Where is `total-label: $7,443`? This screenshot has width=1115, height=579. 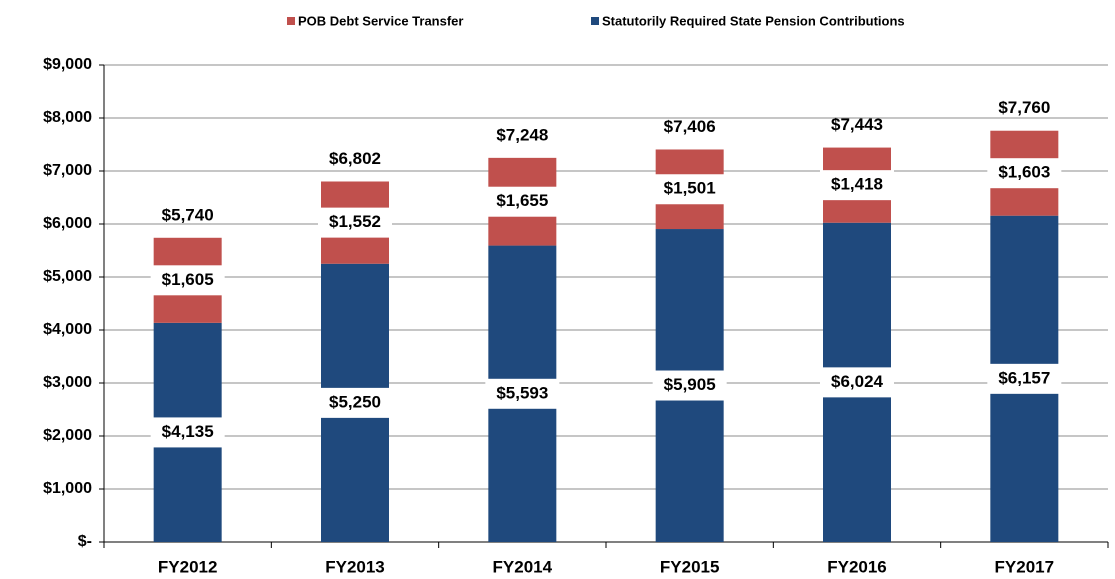 total-label: $7,443 is located at coordinates (857, 124).